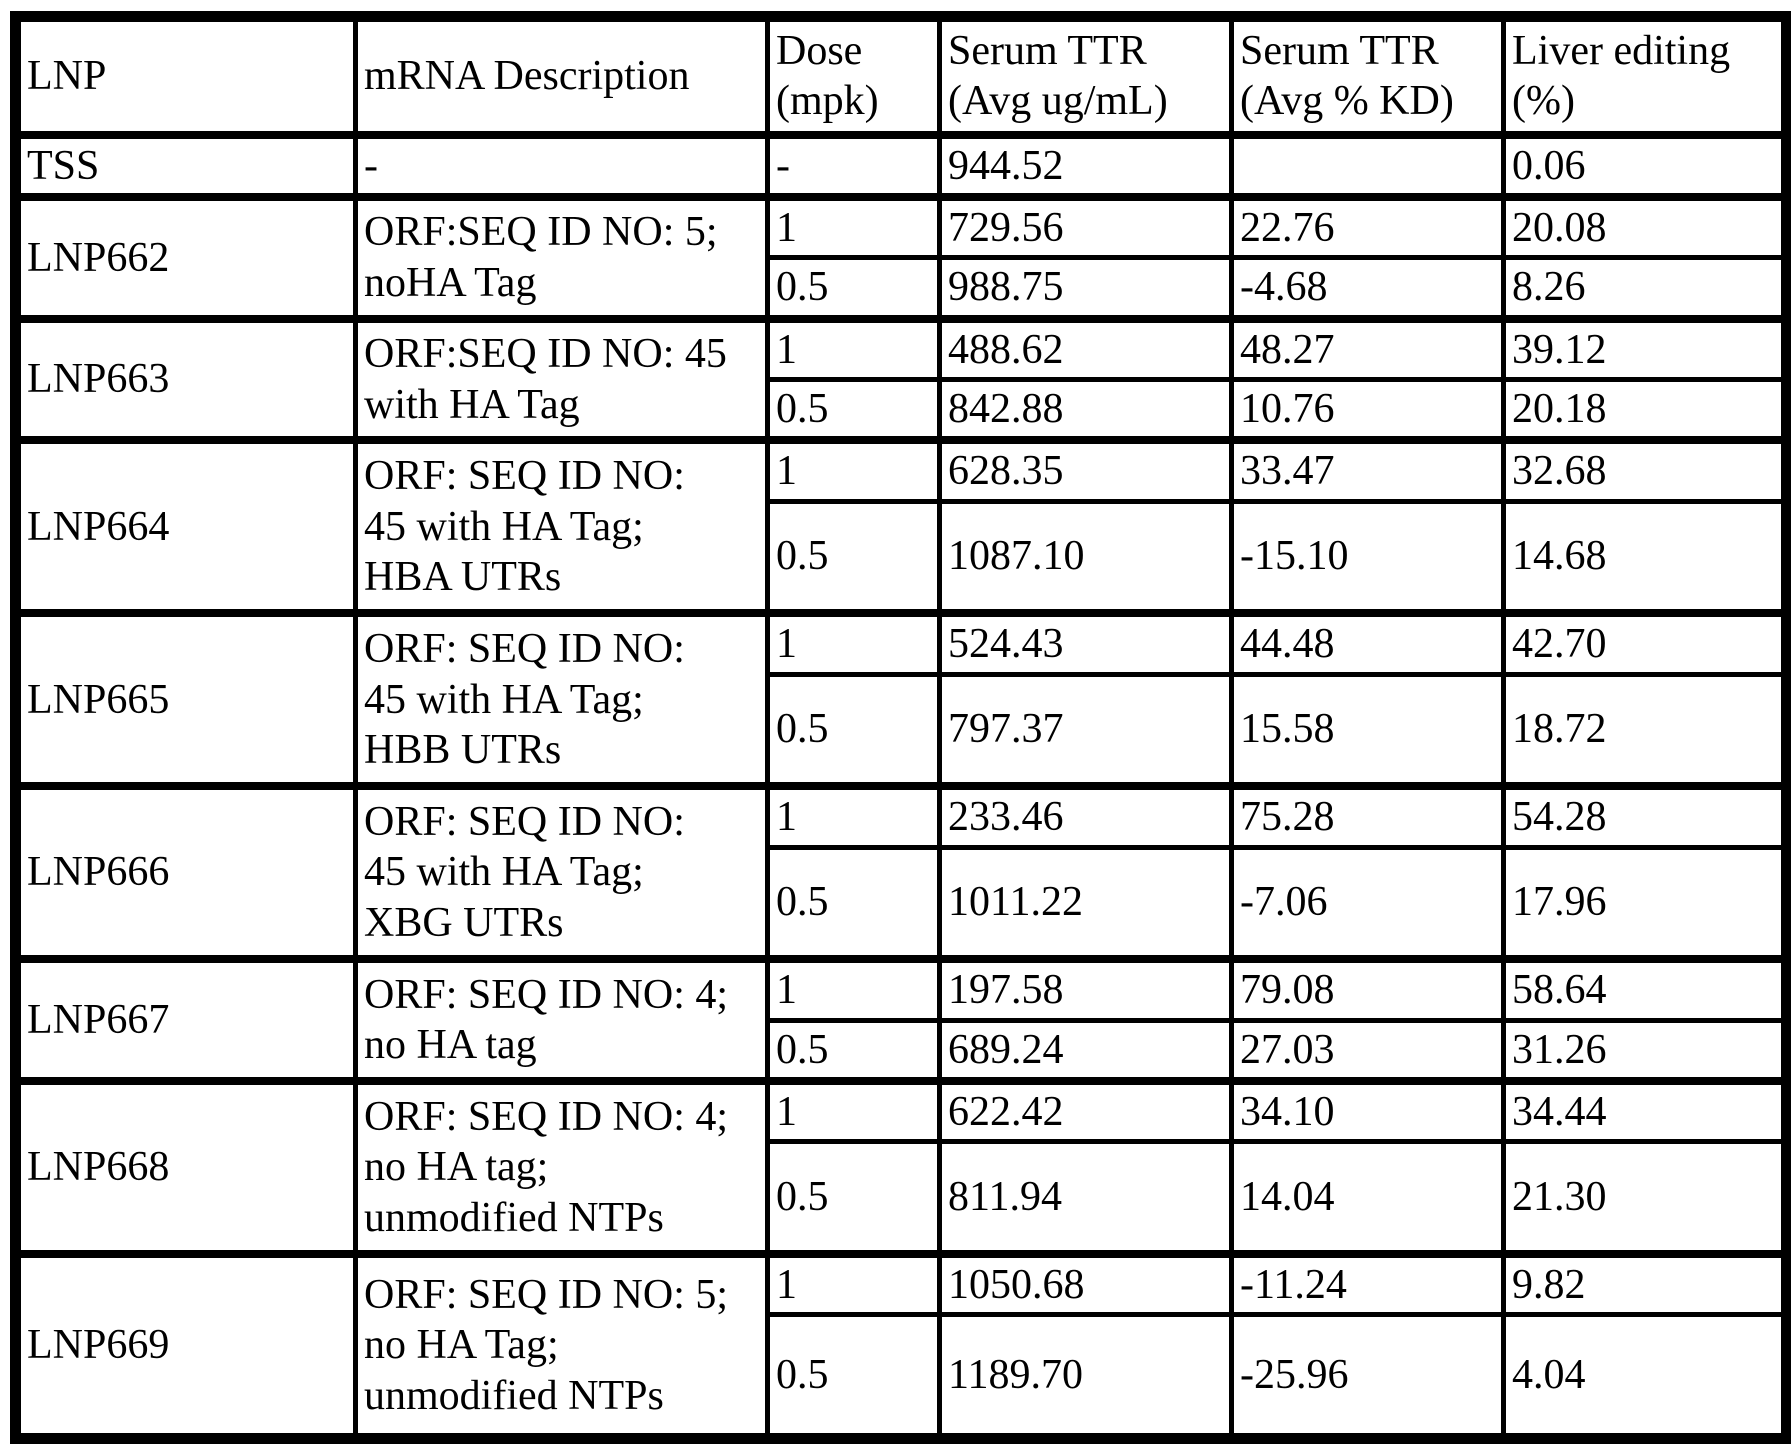 This screenshot has height=1444, width=1791. I want to click on liver-cell: 18.72, so click(1645, 730).